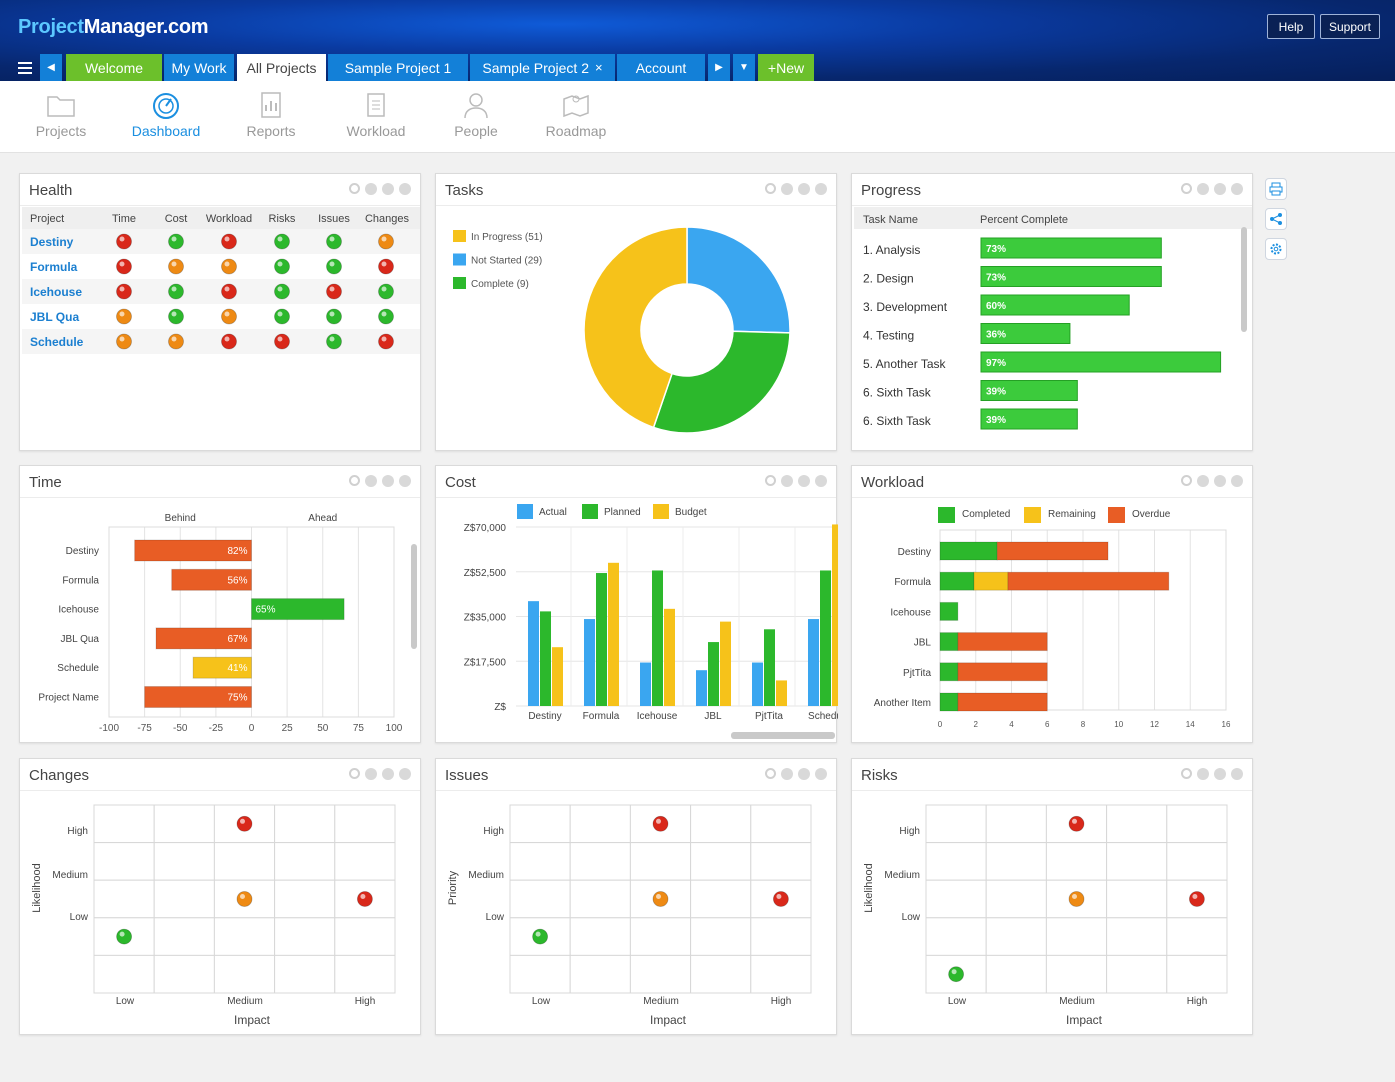 This screenshot has width=1395, height=1082. What do you see at coordinates (1276, 249) in the screenshot?
I see `settings-button` at bounding box center [1276, 249].